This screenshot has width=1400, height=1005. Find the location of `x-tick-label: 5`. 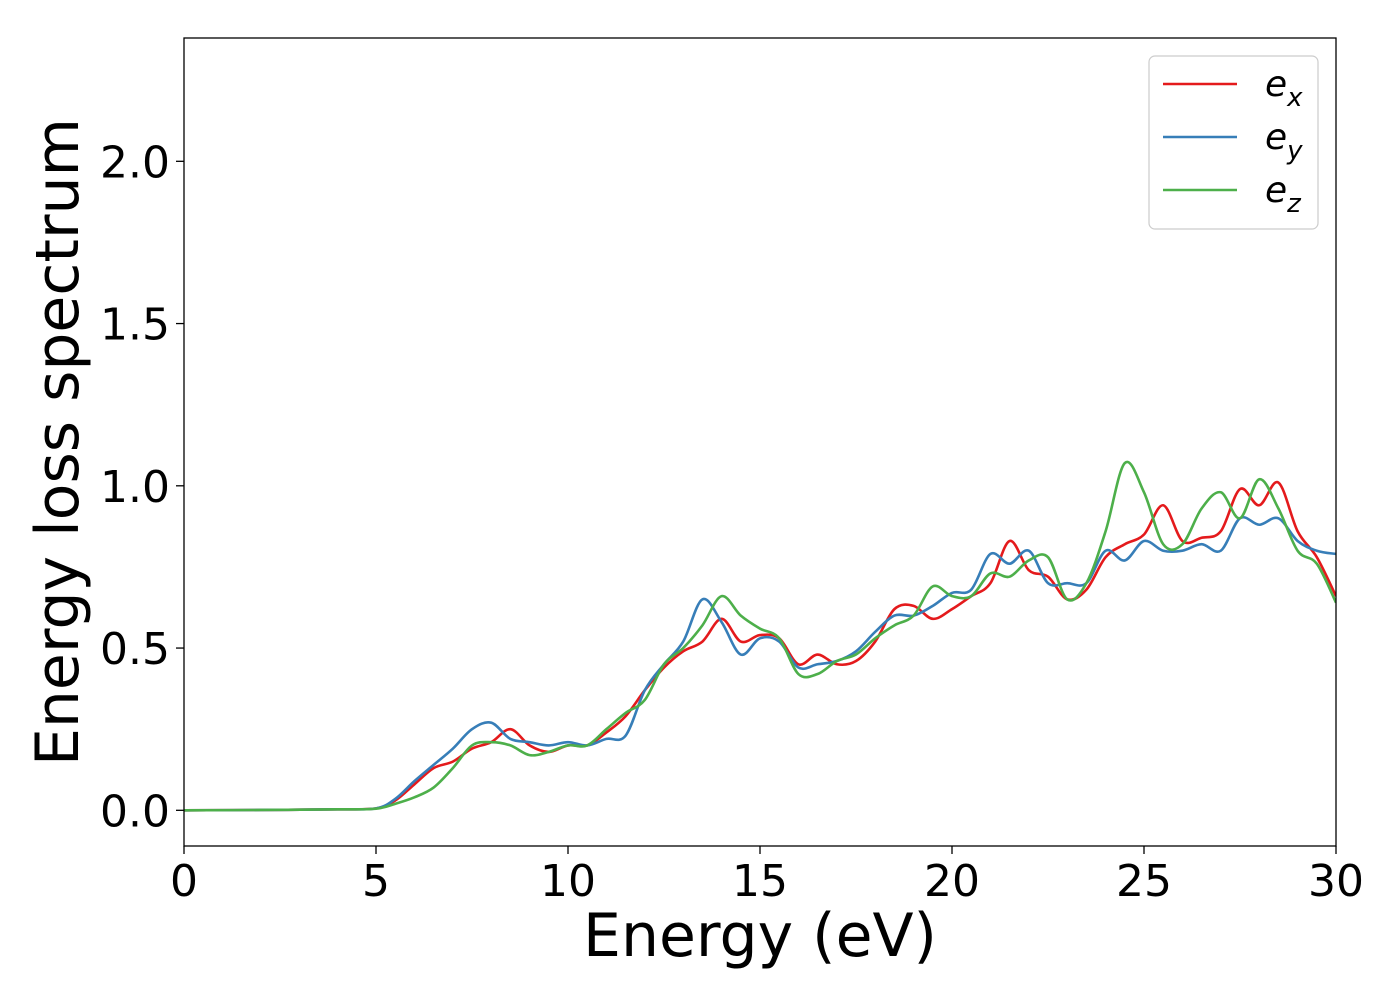

x-tick-label: 5 is located at coordinates (376, 881).